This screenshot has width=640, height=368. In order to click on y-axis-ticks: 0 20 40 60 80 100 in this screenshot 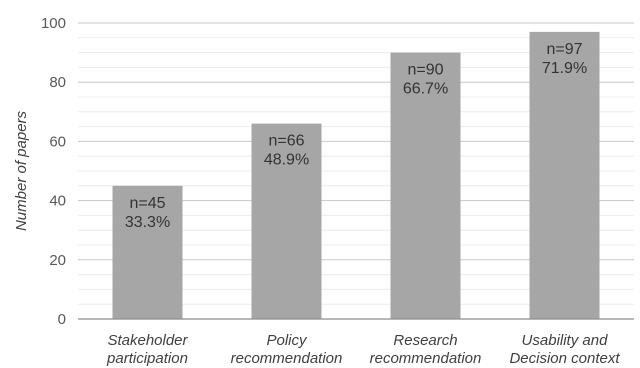, I will do `click(53, 171)`.